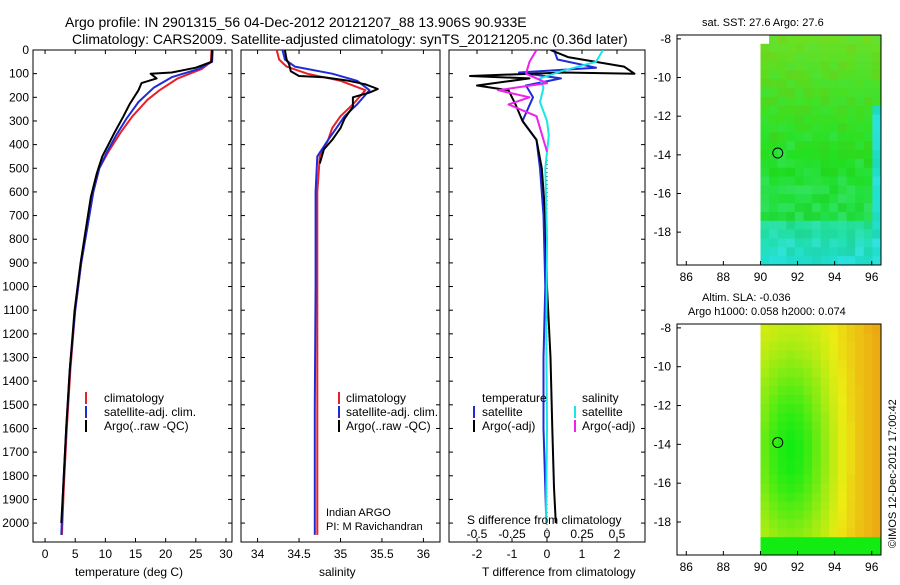  I want to click on argo-position-marker, so click(778, 443).